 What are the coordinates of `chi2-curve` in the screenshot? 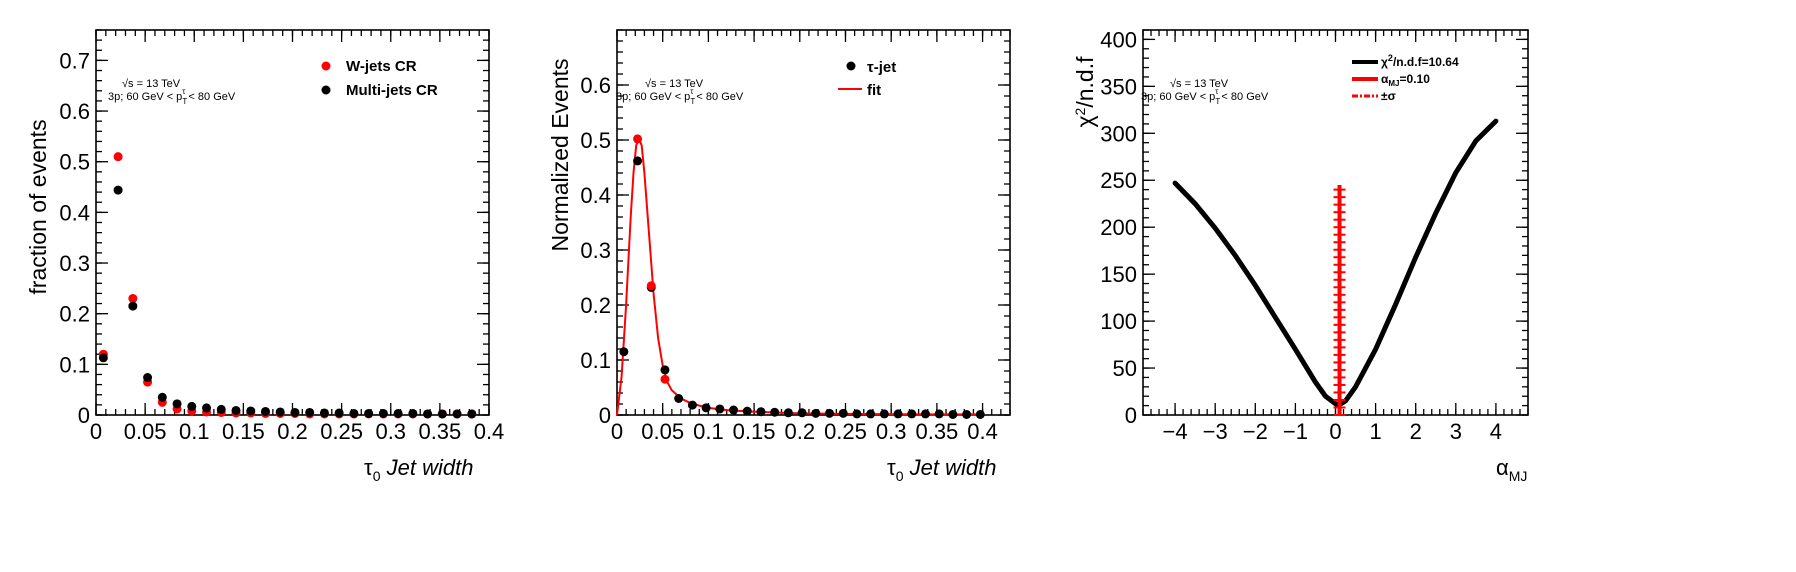 It's located at (1335, 263).